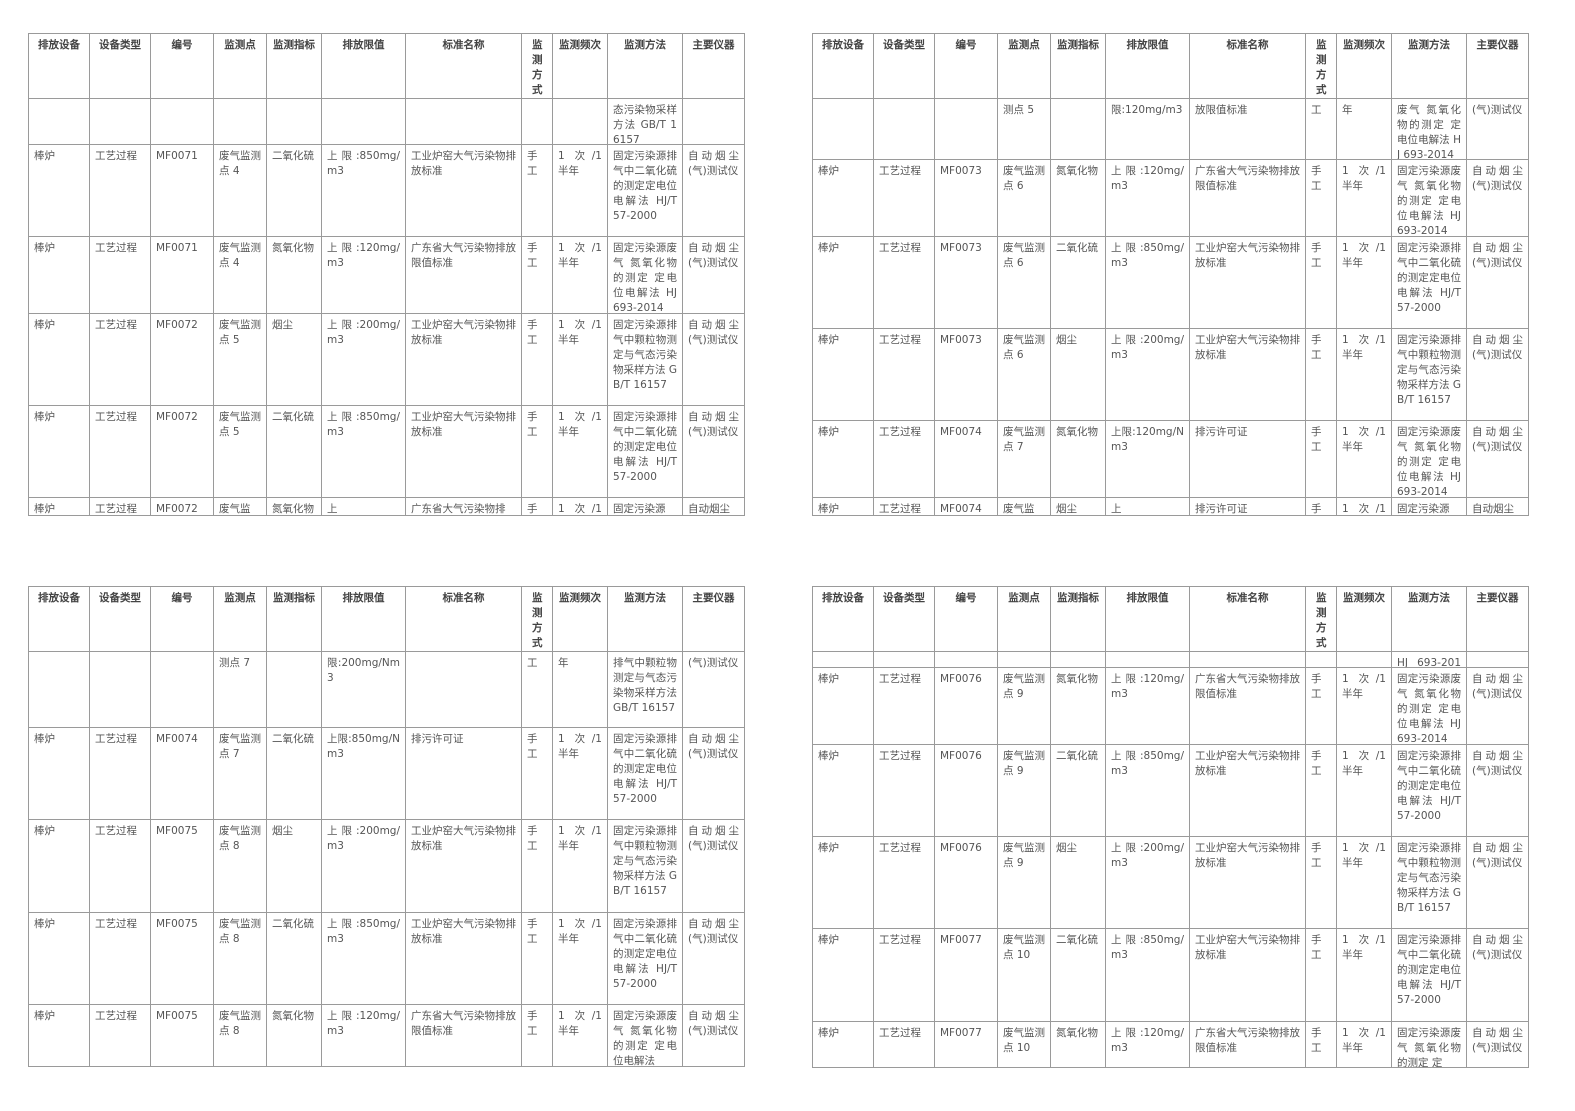  Describe the element at coordinates (961, 171) in the screenshot. I see `cell-text: MF0073` at that location.